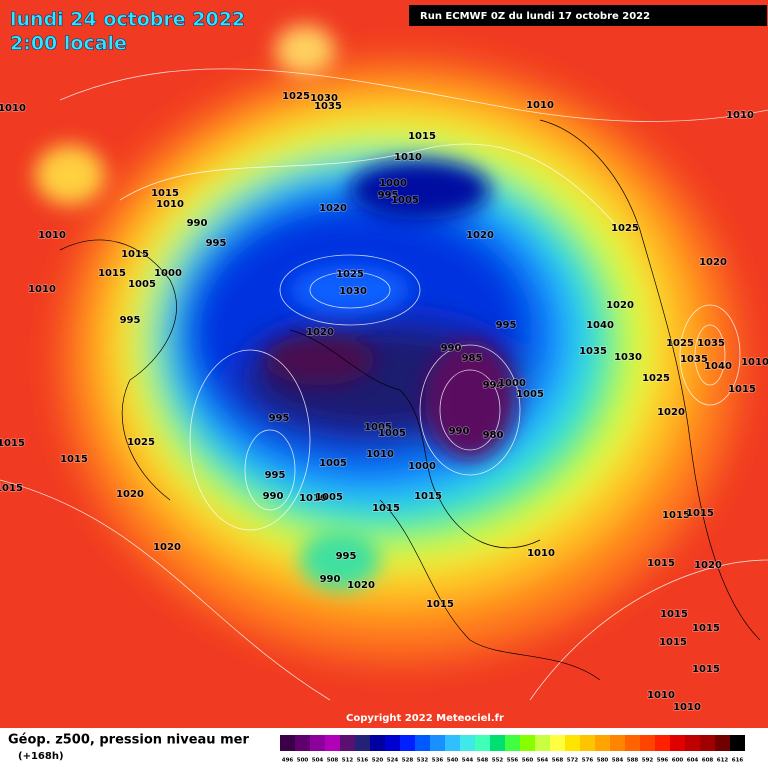  Describe the element at coordinates (493, 385) in the screenshot. I see `isobar-label: 994` at that location.